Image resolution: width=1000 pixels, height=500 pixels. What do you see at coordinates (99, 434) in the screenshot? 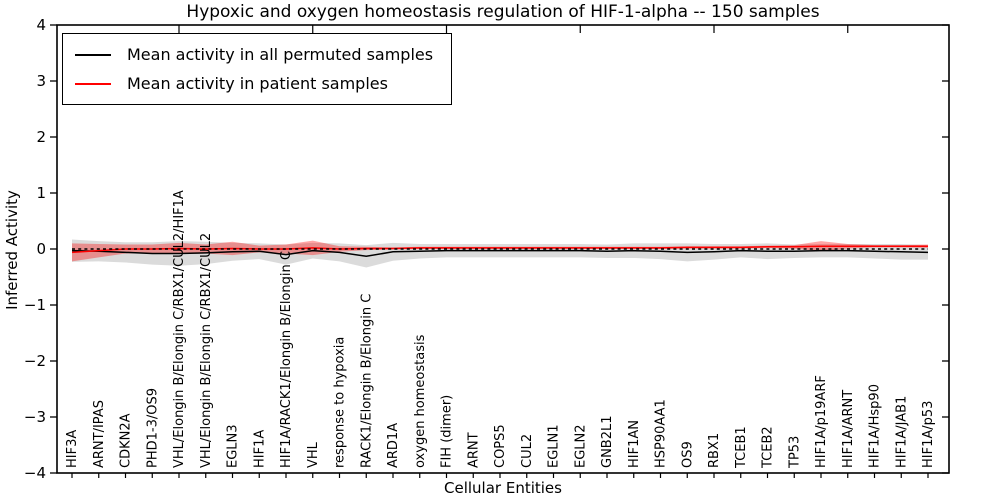
I see `x-tick-label: ARNT/IPAS` at bounding box center [99, 434].